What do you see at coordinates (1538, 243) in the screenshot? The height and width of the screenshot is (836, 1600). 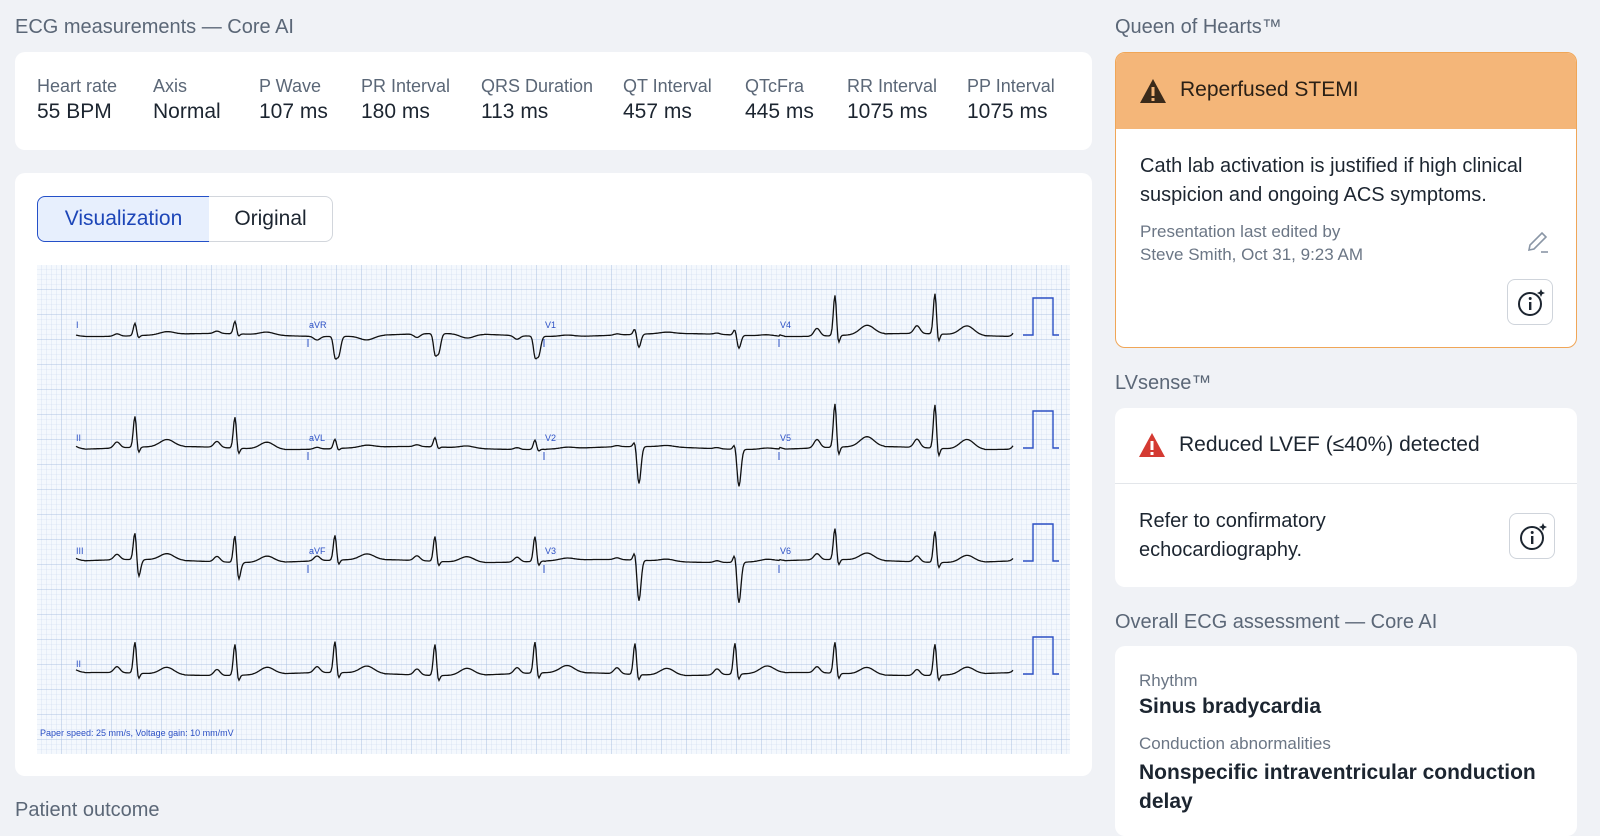 I see `edit-button` at bounding box center [1538, 243].